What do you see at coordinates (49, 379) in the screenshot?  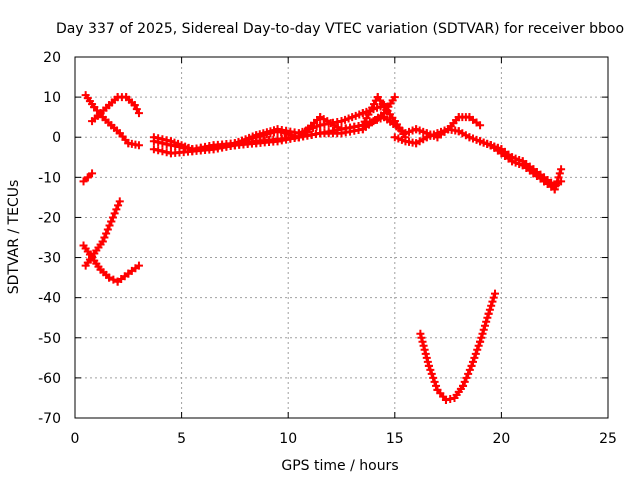 I see `y-tick-label: -60` at bounding box center [49, 379].